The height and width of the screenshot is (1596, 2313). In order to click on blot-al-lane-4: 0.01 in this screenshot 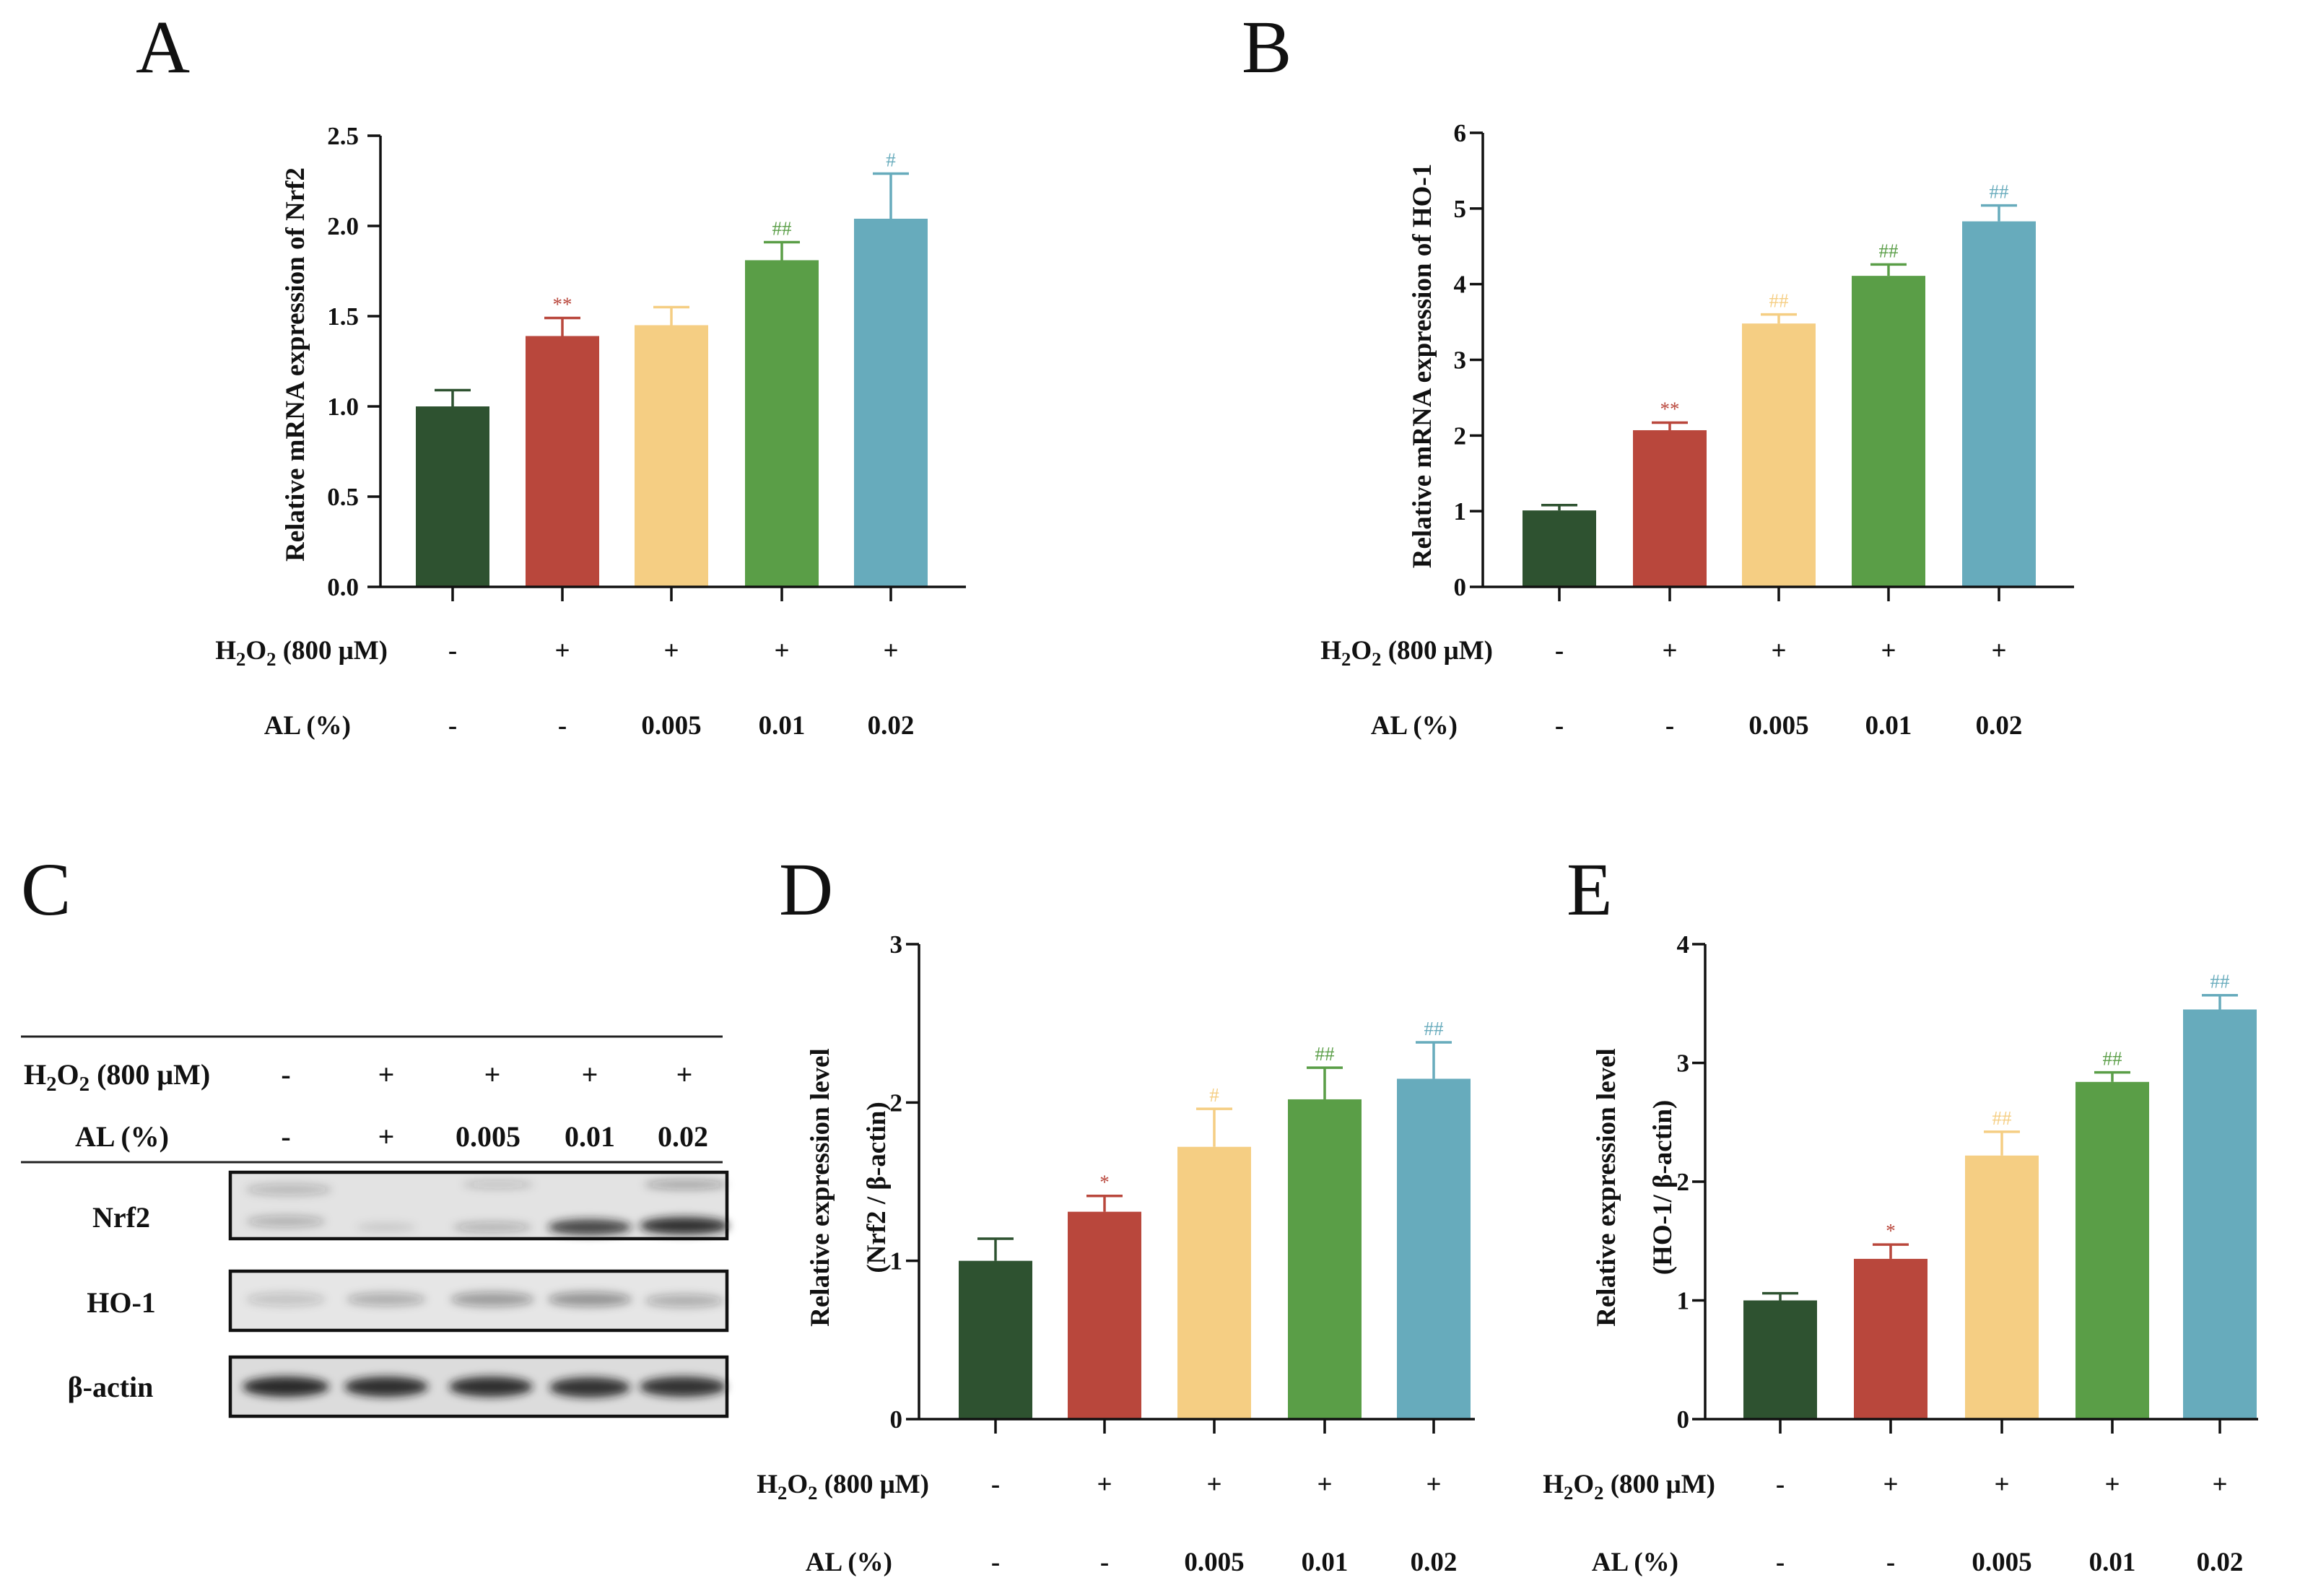, I will do `click(590, 1136)`.